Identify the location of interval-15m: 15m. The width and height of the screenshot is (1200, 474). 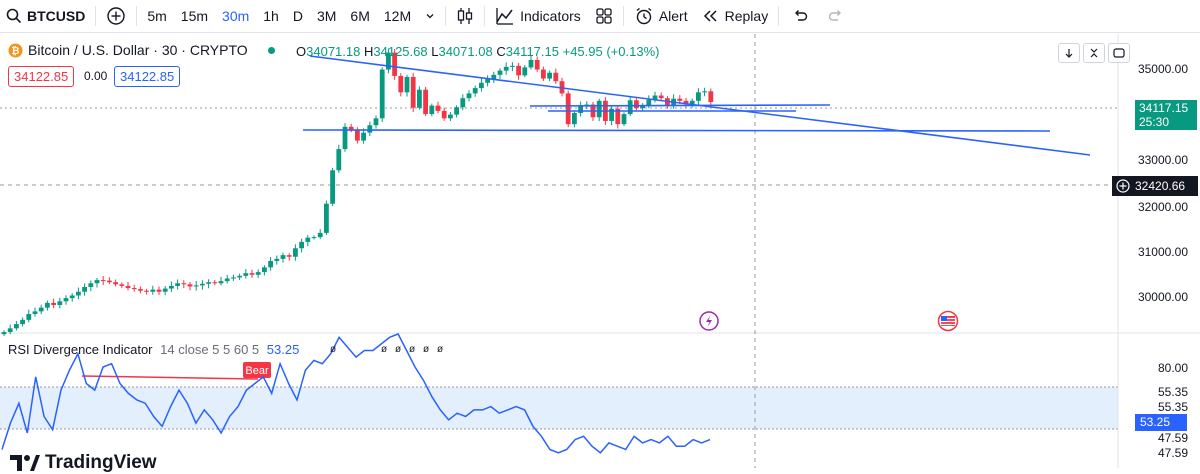
(194, 16).